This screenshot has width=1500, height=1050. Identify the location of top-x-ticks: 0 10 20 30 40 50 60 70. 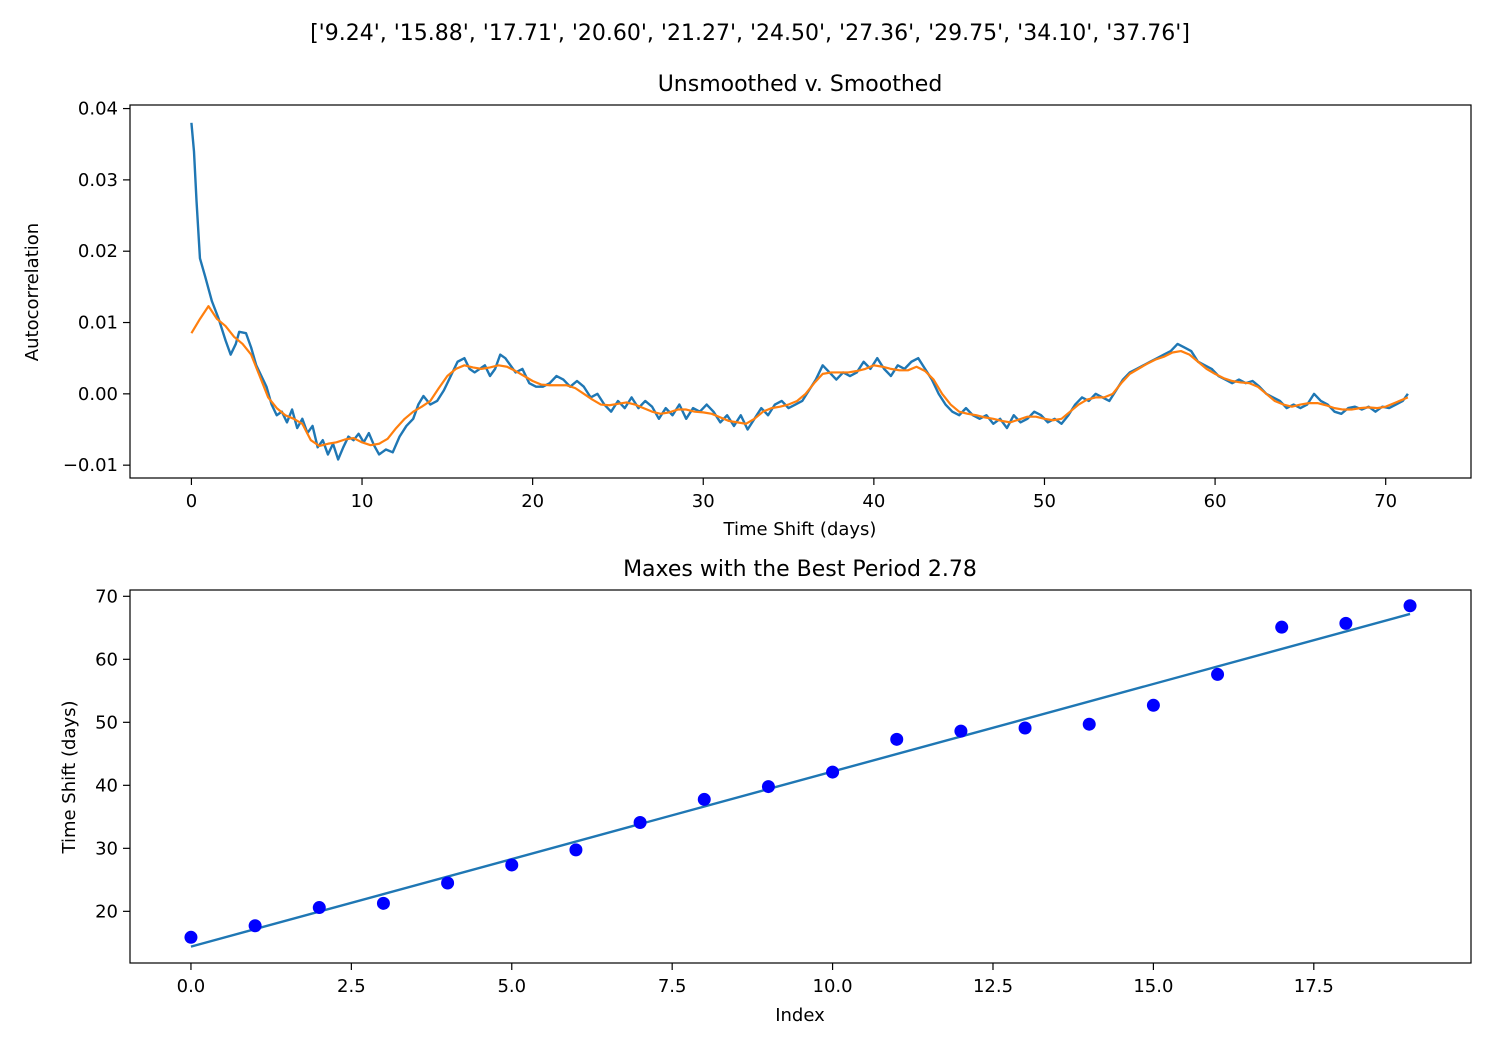
(791, 495).